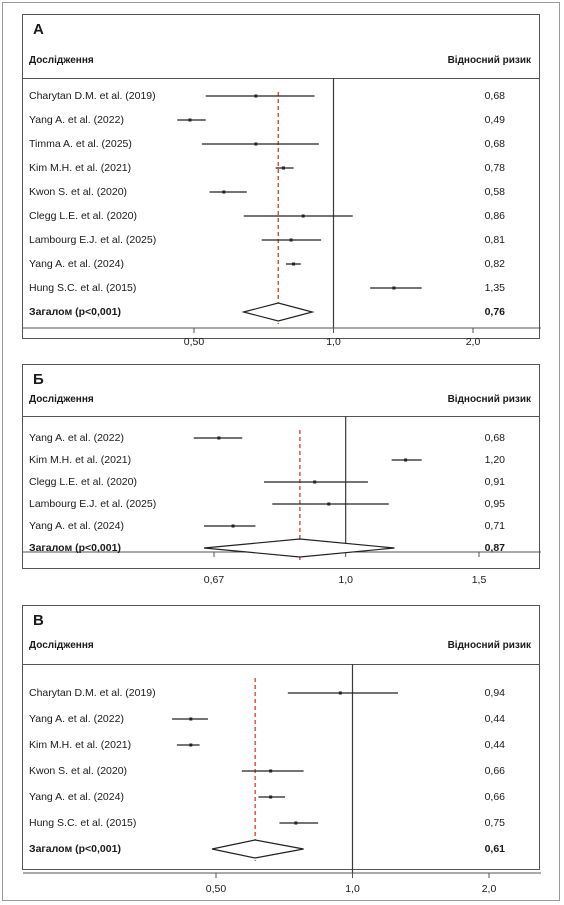 This screenshot has width=564, height=905. Describe the element at coordinates (494, 288) in the screenshot. I see `study-rr-value: 1,35` at that location.